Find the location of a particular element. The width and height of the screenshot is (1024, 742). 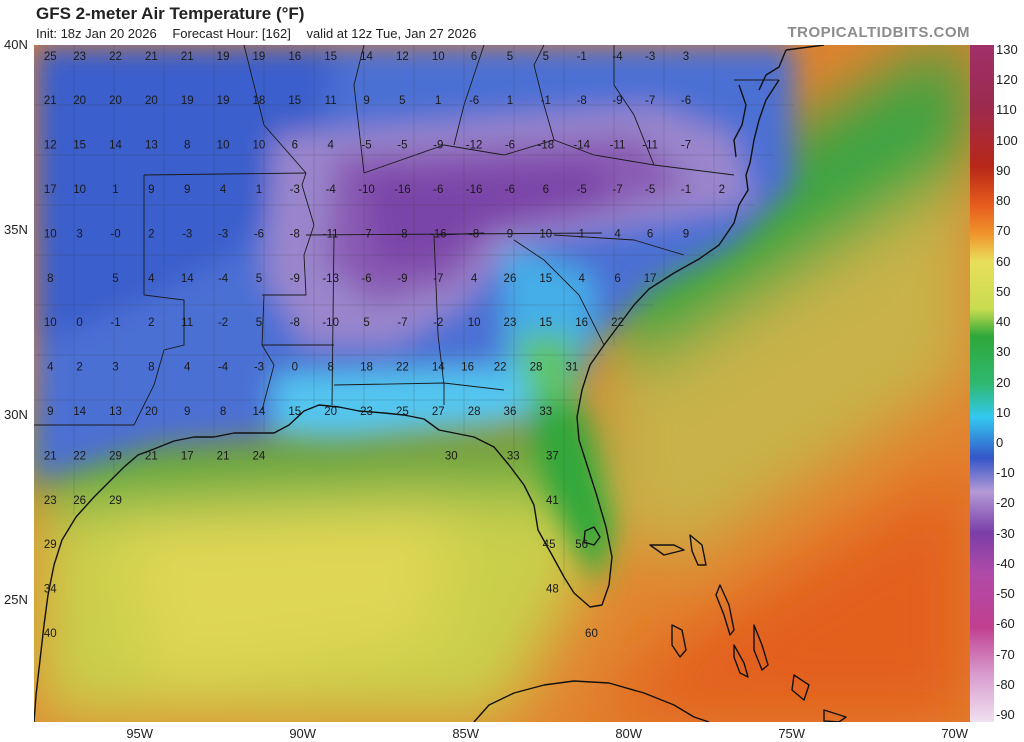

exuma-islands is located at coordinates (741, 661).